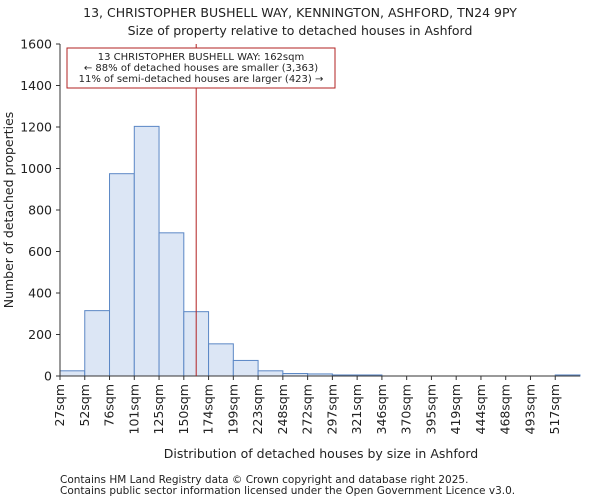 The height and width of the screenshot is (500, 600). I want to click on x-tick-label: 248sqm, so click(282, 409).